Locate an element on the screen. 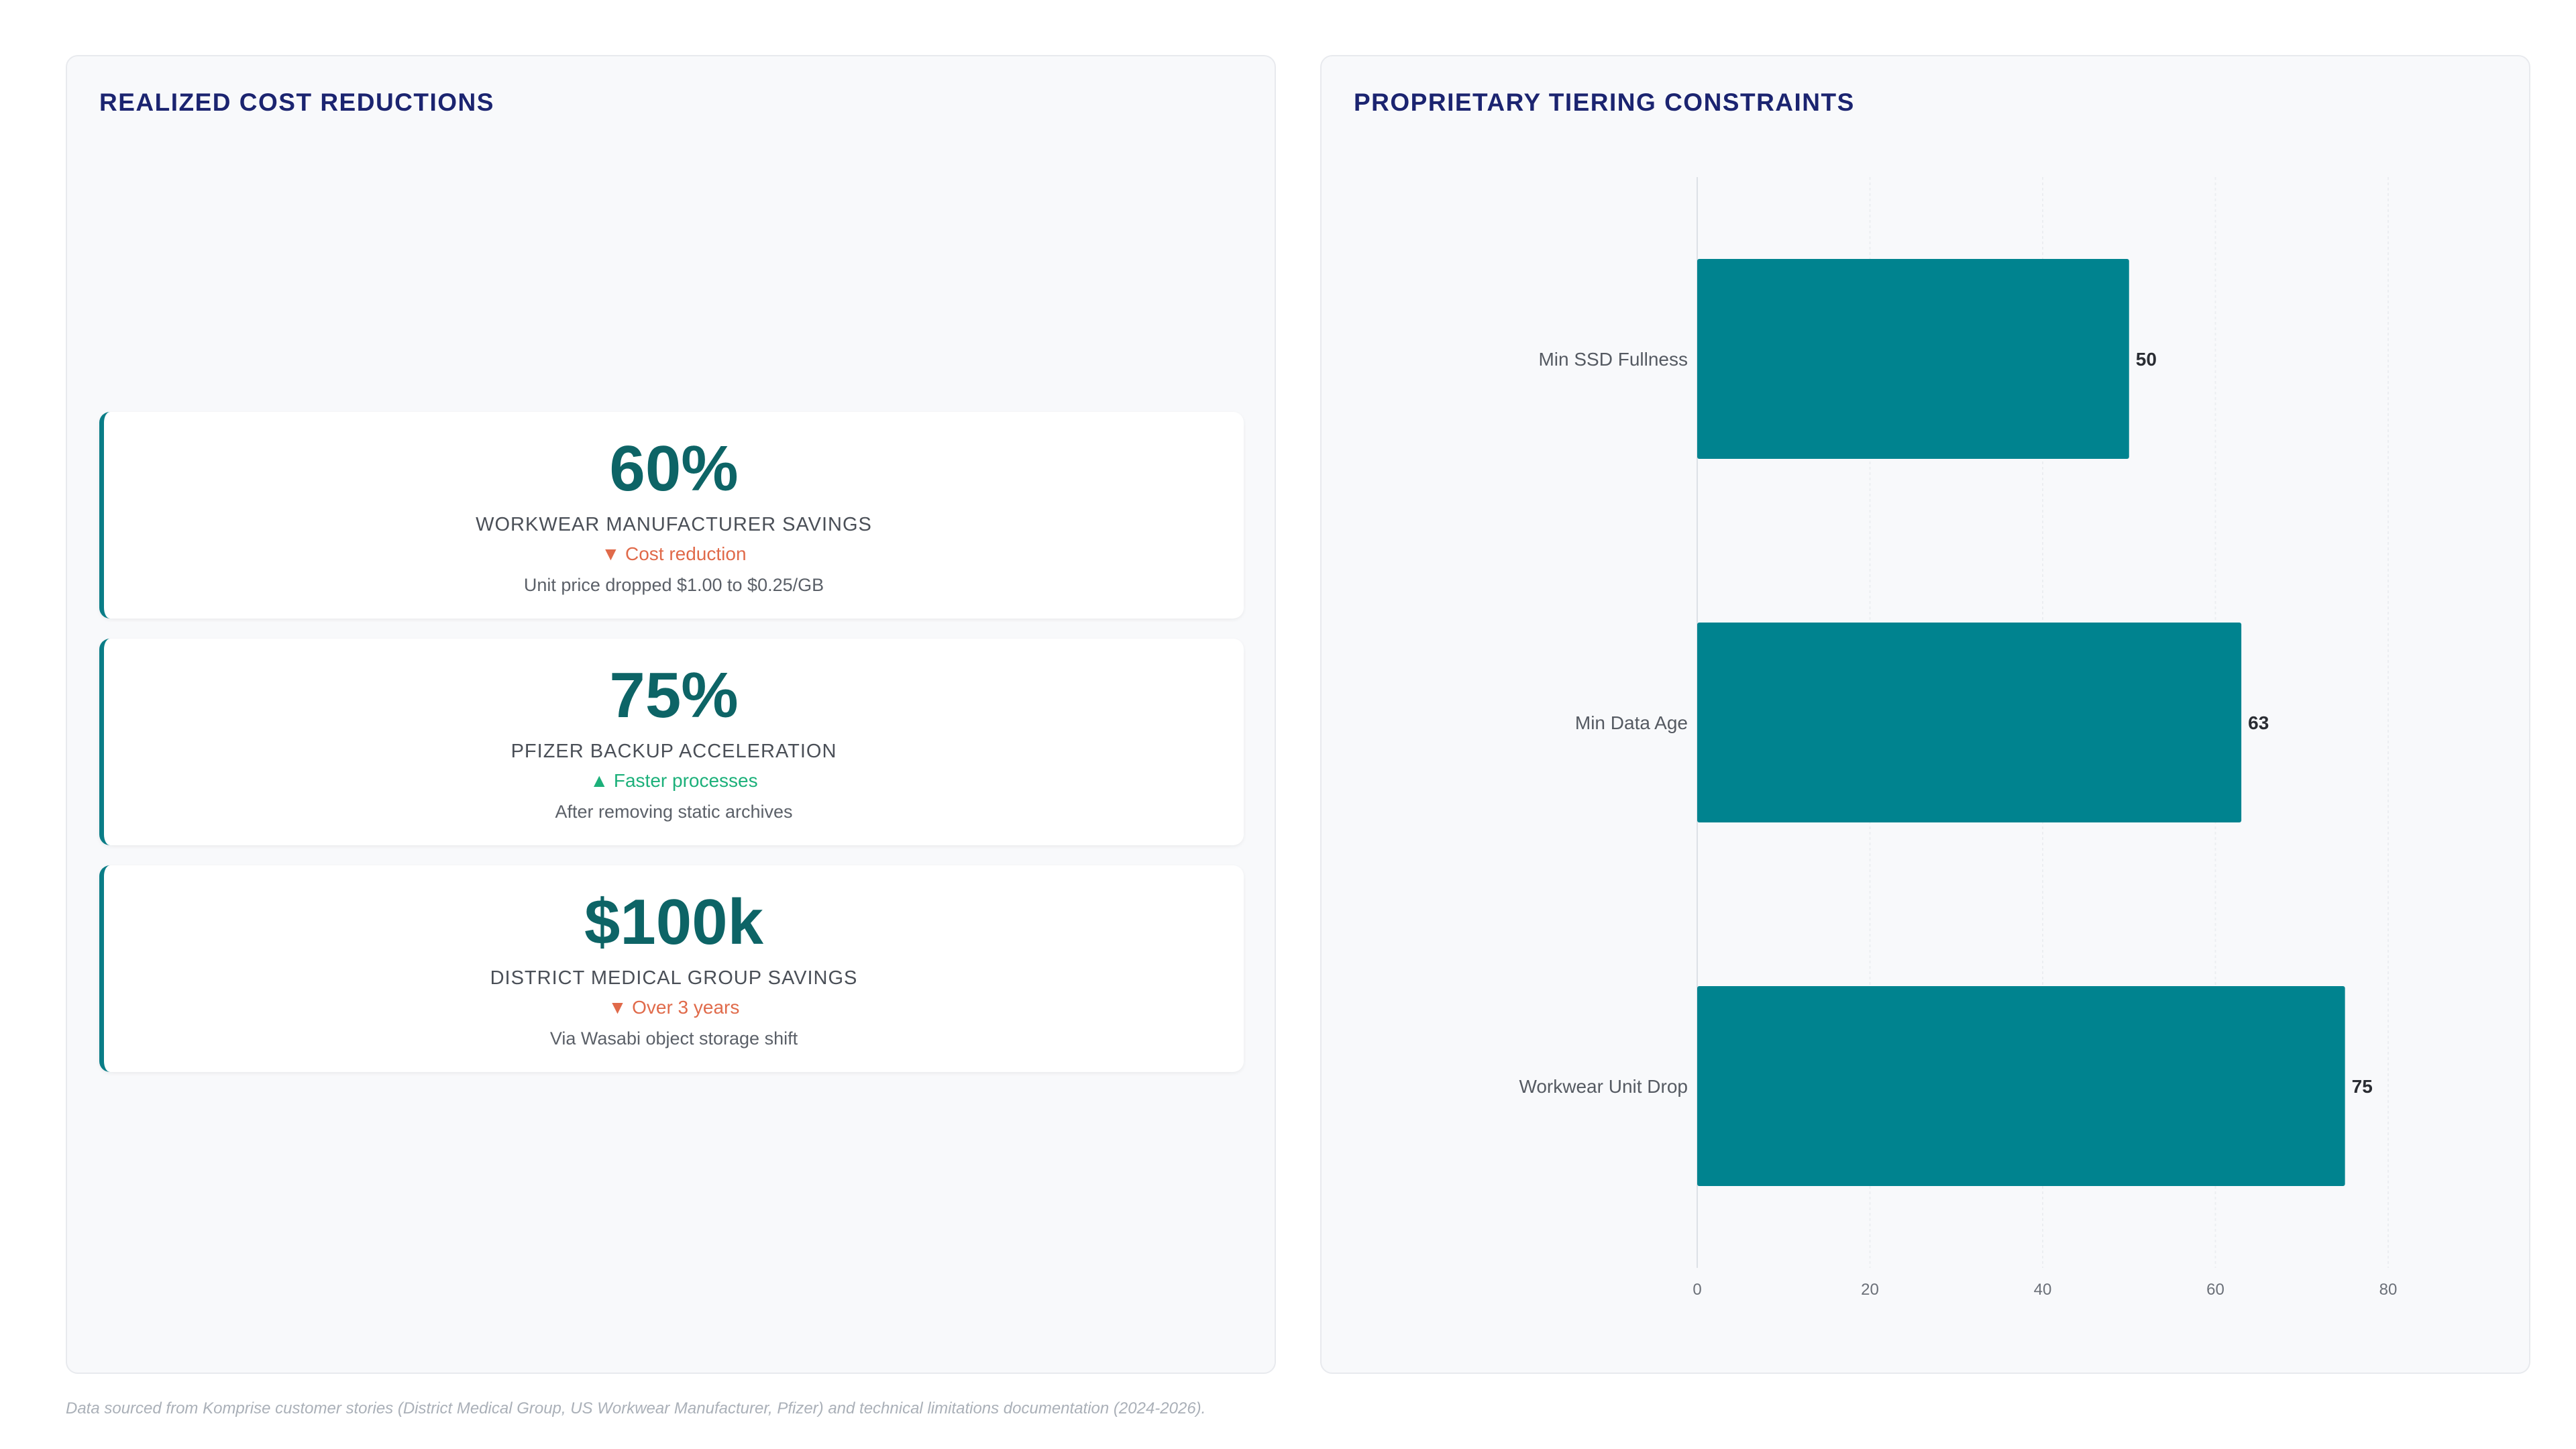 This screenshot has width=2576, height=1449. kpi-note: Via Wasabi object storage shift is located at coordinates (673, 1038).